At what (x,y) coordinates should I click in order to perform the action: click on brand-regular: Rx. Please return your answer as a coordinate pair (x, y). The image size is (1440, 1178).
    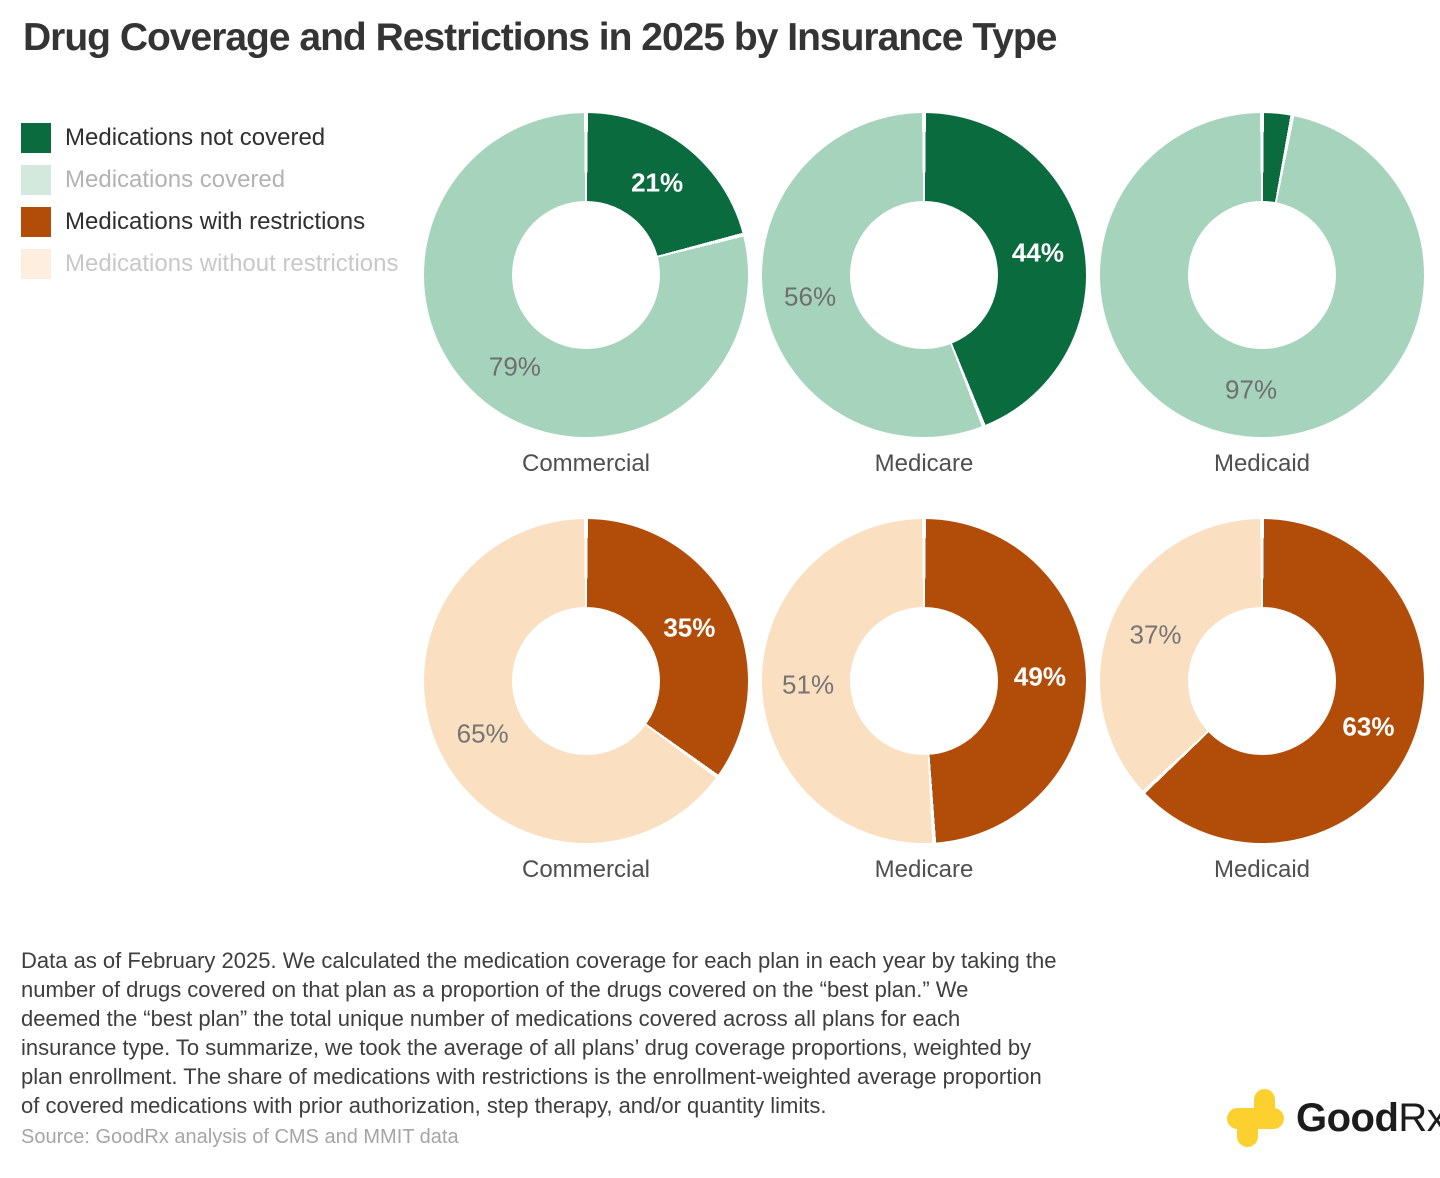
    Looking at the image, I should click on (1419, 1117).